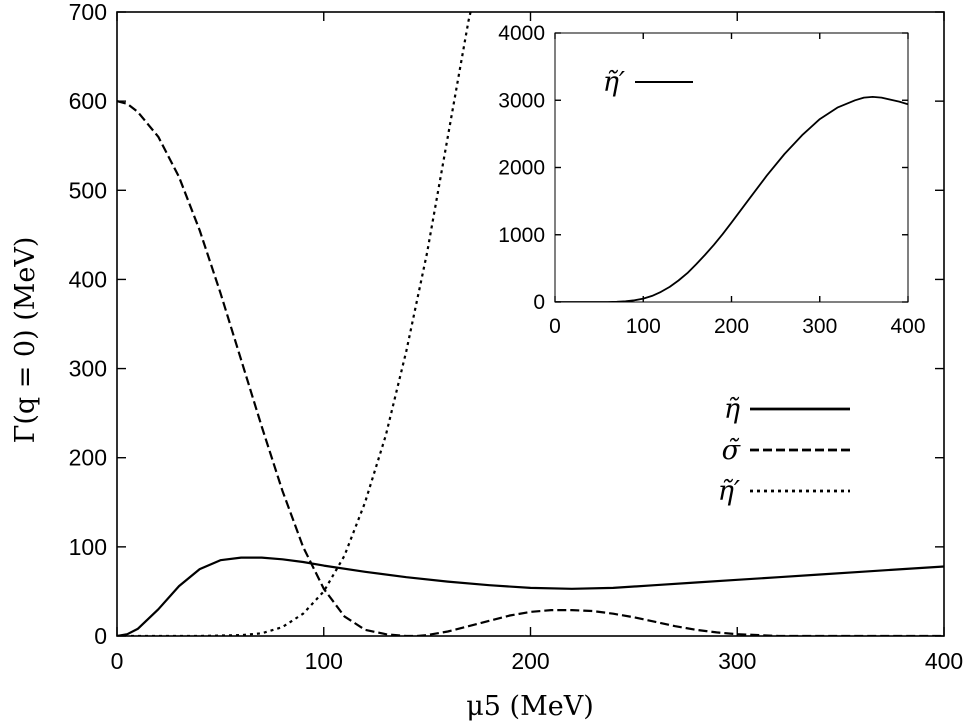  I want to click on main-y-tick-label: 600, so click(88, 101).